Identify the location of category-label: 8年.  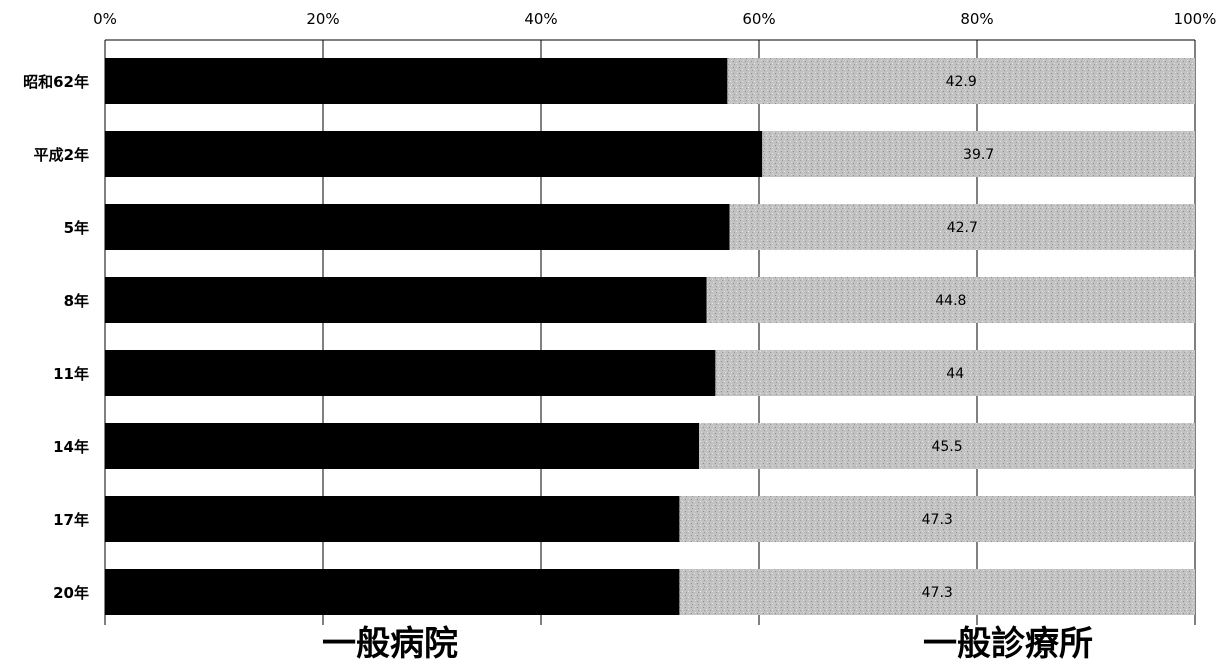
(76, 301).